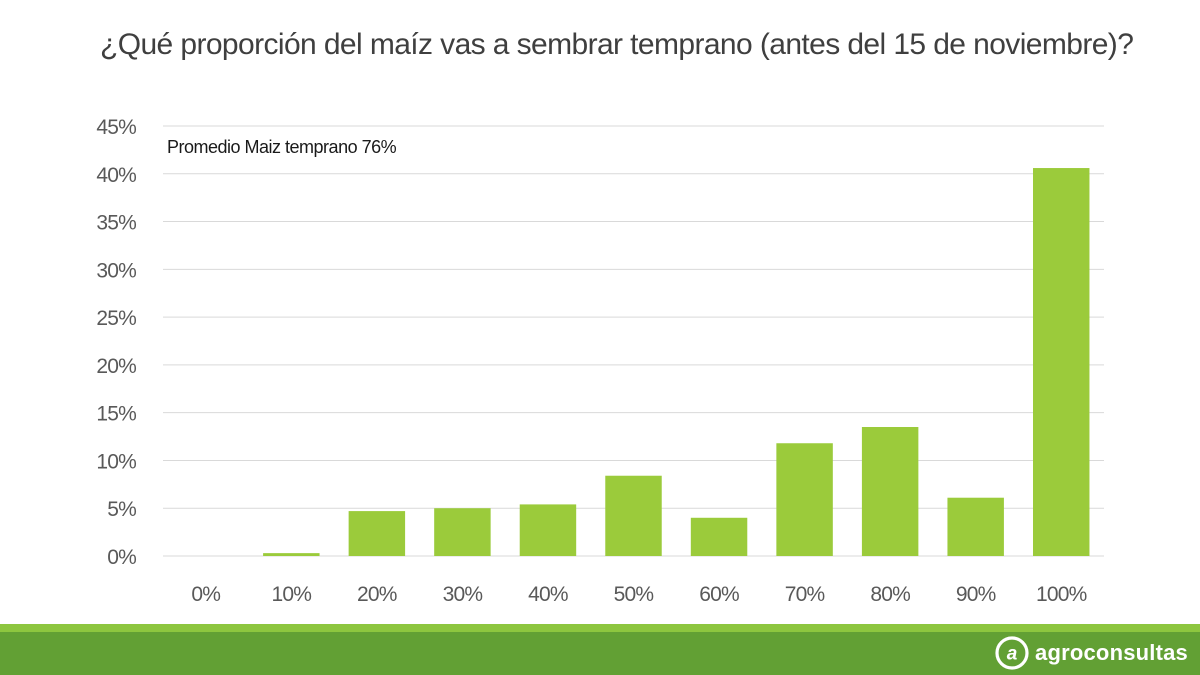 This screenshot has width=1200, height=675. I want to click on y-tick-label: 10%, so click(116, 461).